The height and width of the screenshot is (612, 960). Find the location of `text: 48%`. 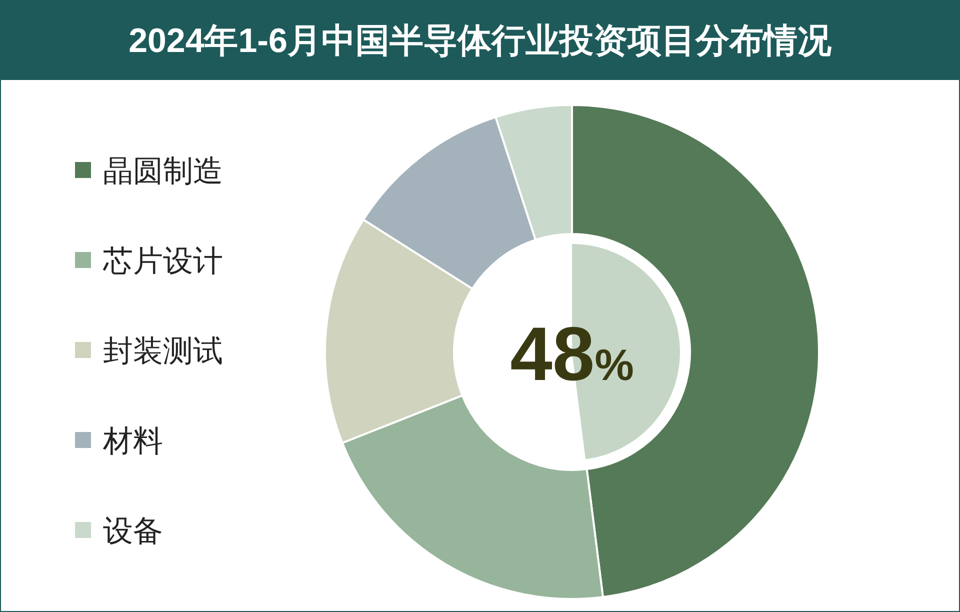

text: 48% is located at coordinates (572, 354).